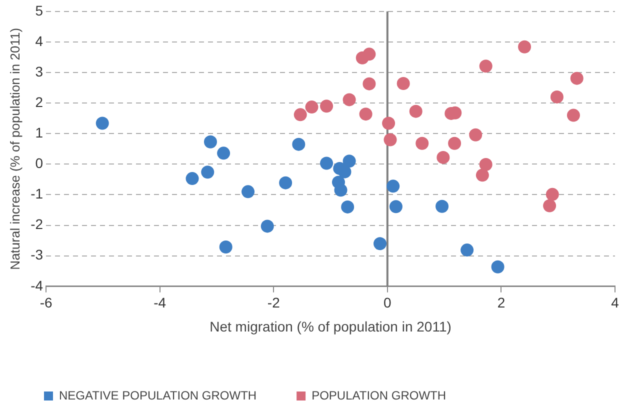 This screenshot has width=623, height=416. What do you see at coordinates (37, 285) in the screenshot?
I see `y-tick-label: -4` at bounding box center [37, 285].